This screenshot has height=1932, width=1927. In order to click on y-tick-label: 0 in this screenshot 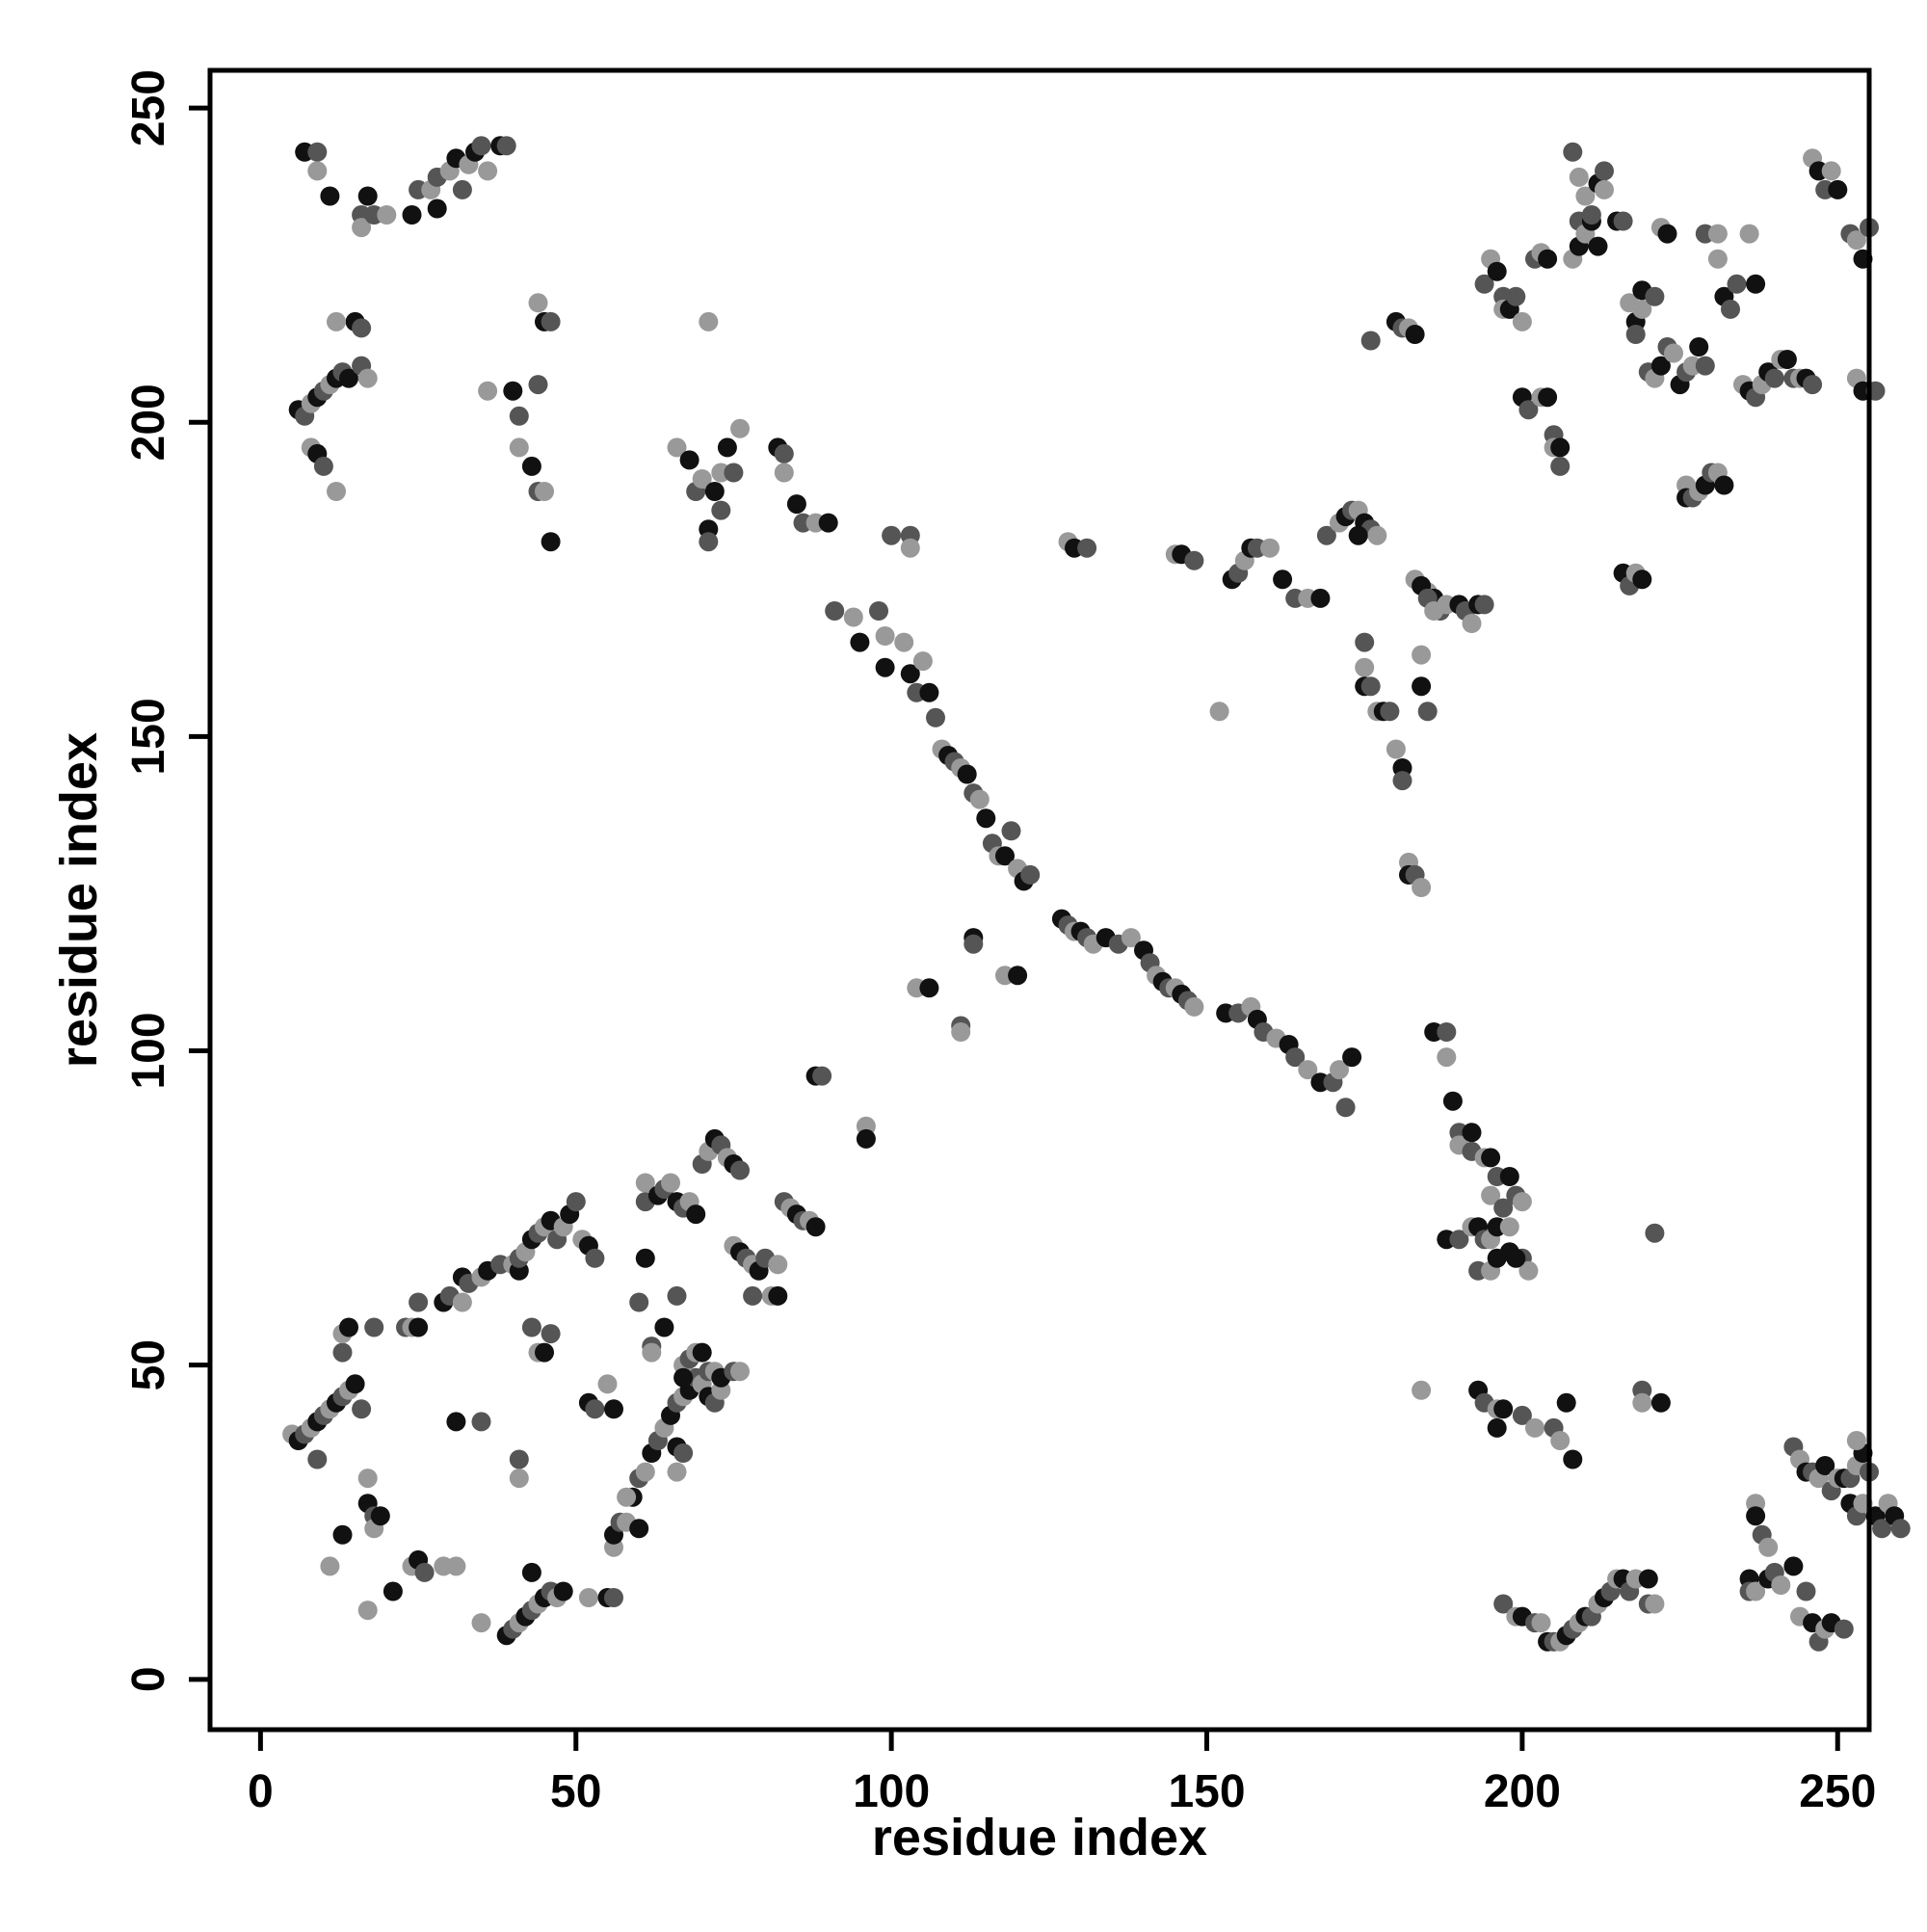, I will do `click(149, 1679)`.